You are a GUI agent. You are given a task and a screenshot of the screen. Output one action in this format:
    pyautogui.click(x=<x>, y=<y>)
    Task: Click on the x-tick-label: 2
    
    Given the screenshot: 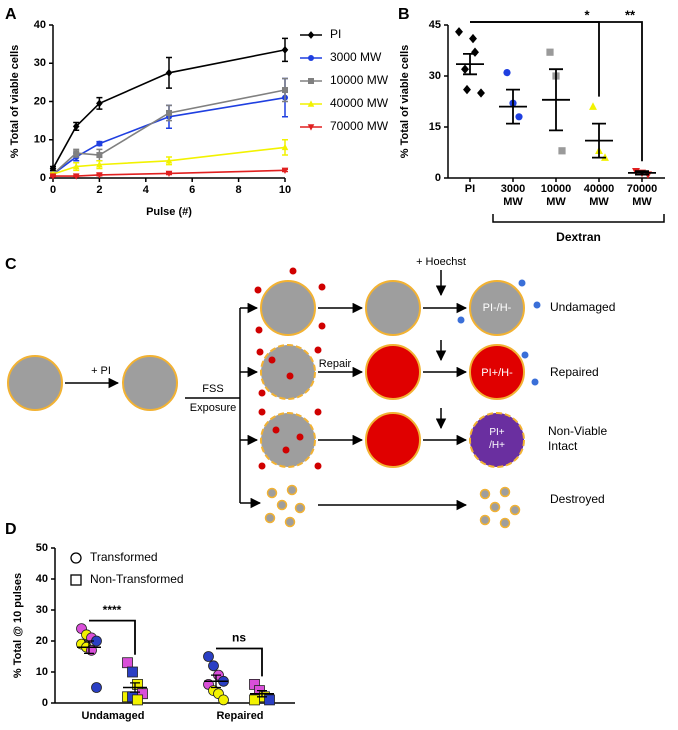 What is the action you would take?
    pyautogui.click(x=99, y=190)
    